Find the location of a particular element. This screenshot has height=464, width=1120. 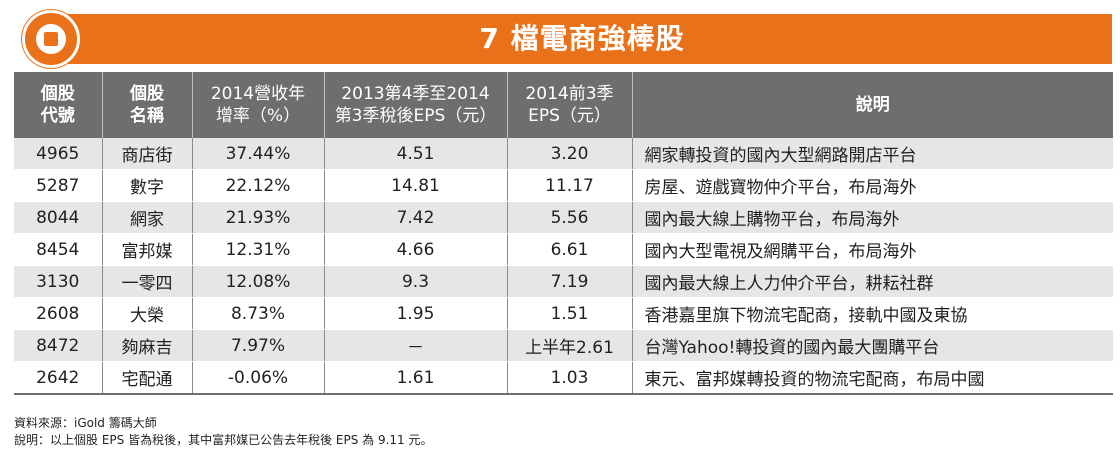

cell-growth: 22.12% is located at coordinates (257, 185).